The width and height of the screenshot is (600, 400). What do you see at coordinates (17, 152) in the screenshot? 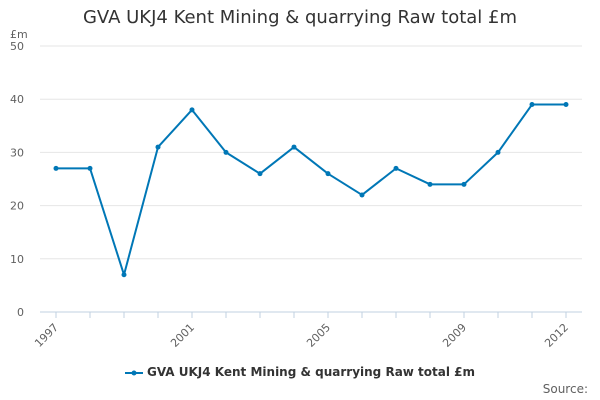
I see `y-tick-label: 30` at bounding box center [17, 152].